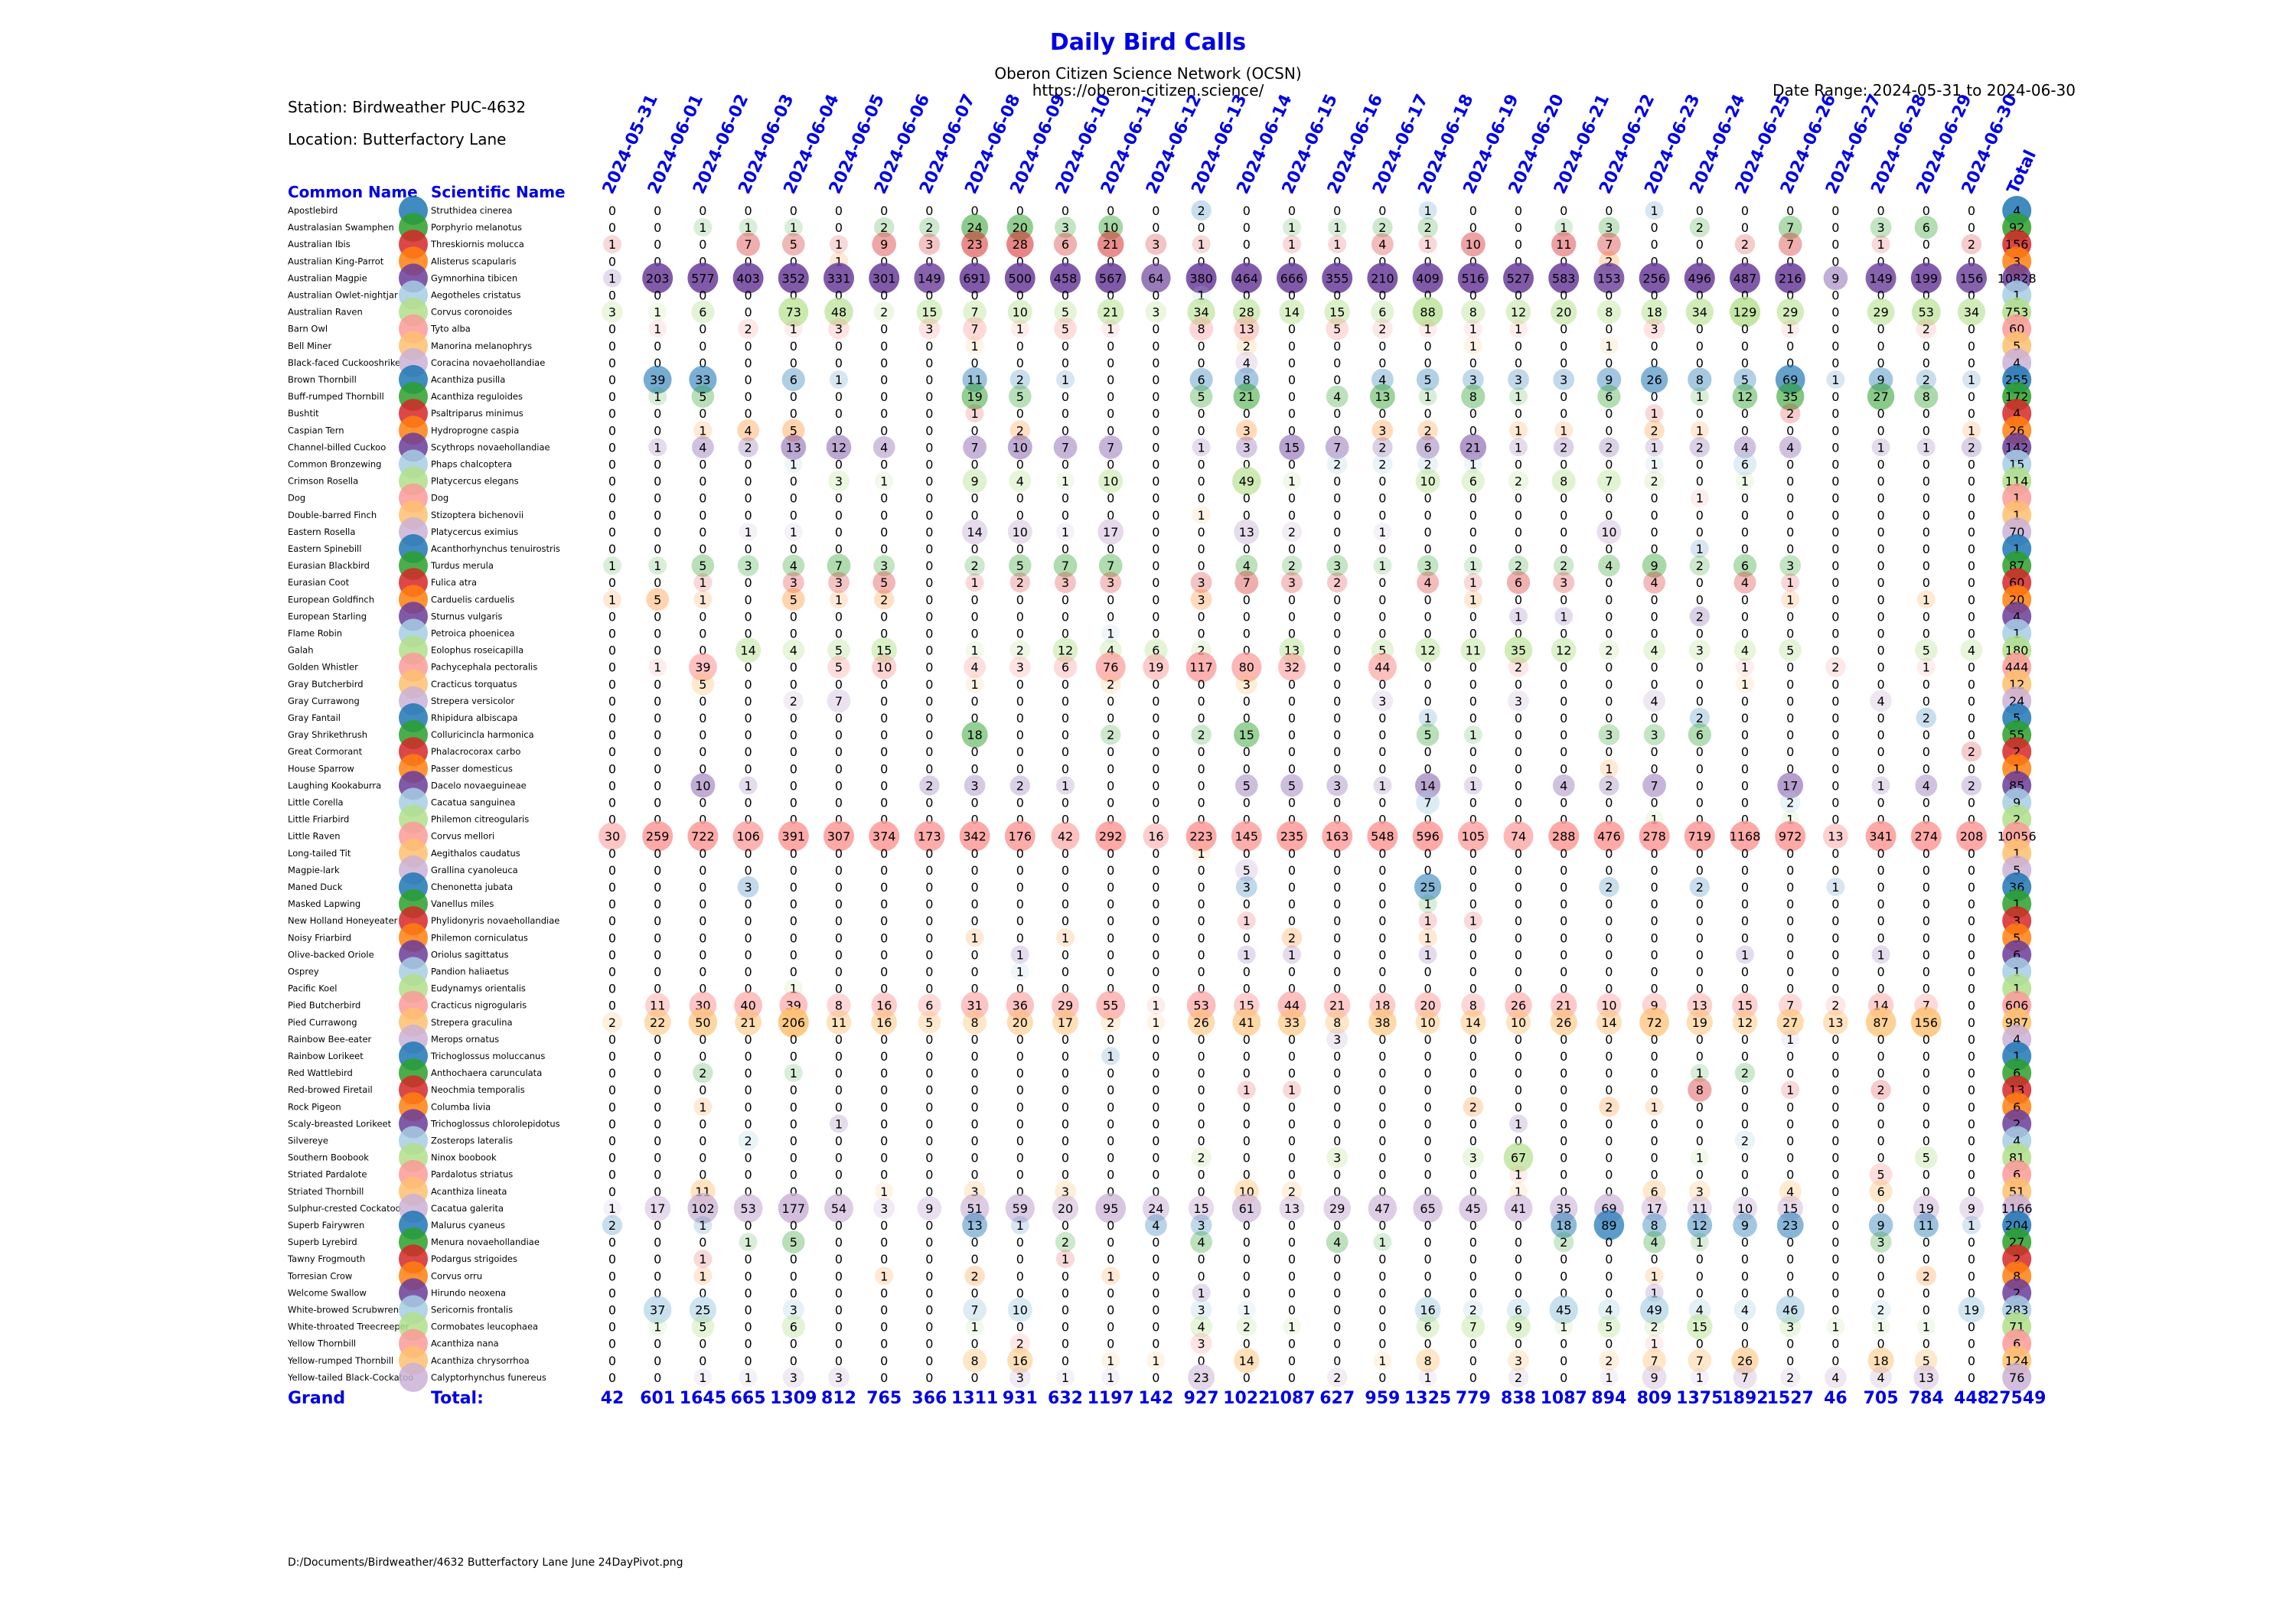 The image size is (2296, 1607). I want to click on count-label: 11, so click(1563, 245).